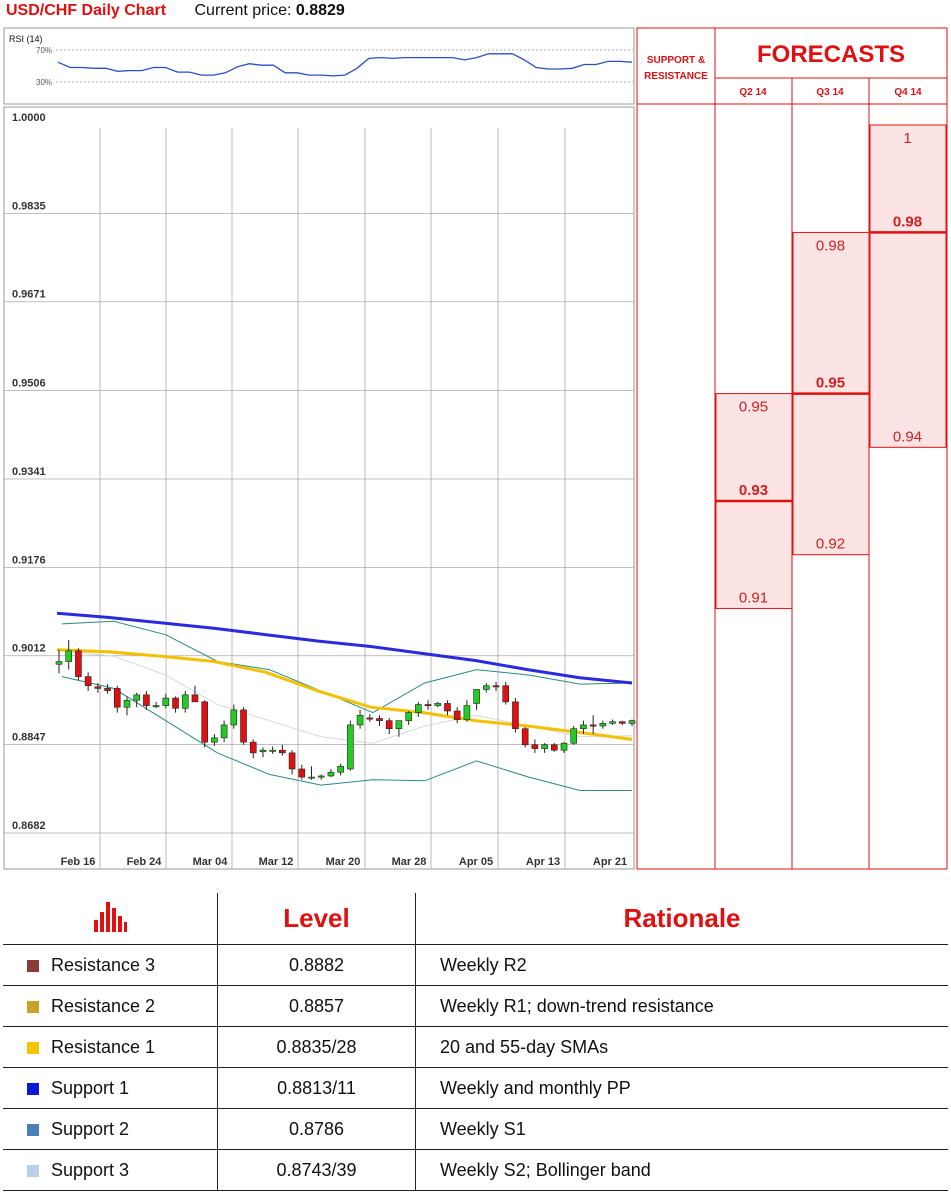 This screenshot has height=1195, width=951. What do you see at coordinates (681, 1129) in the screenshot?
I see `level-rationale: Weekly S1` at bounding box center [681, 1129].